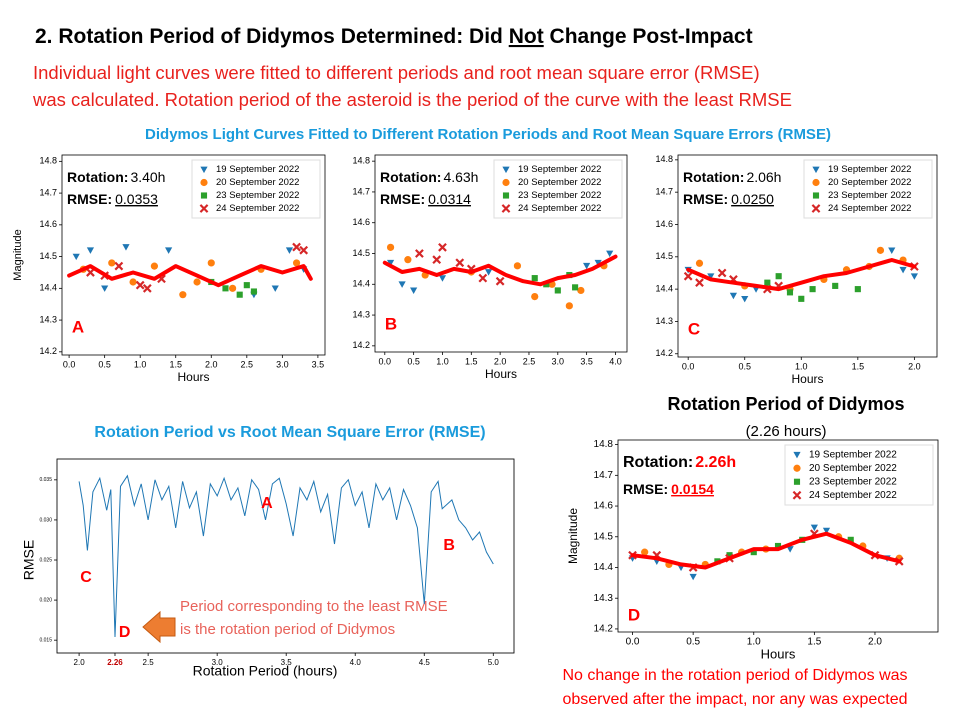 Image resolution: width=960 pixels, height=720 pixels. I want to click on x-tick-label: 0.5, so click(413, 361).